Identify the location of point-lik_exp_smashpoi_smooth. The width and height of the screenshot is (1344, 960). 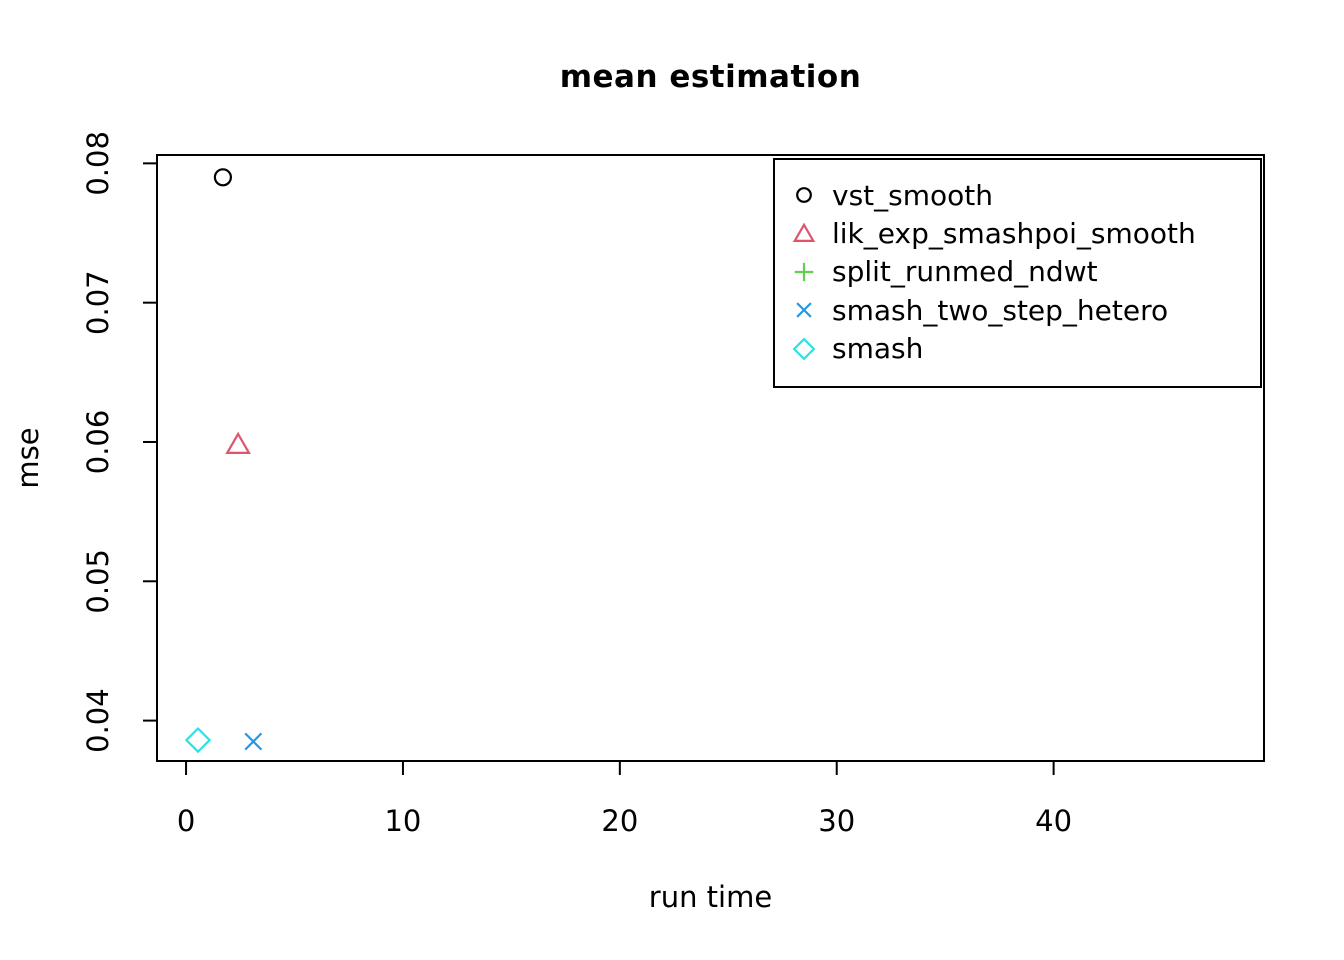
(238, 442).